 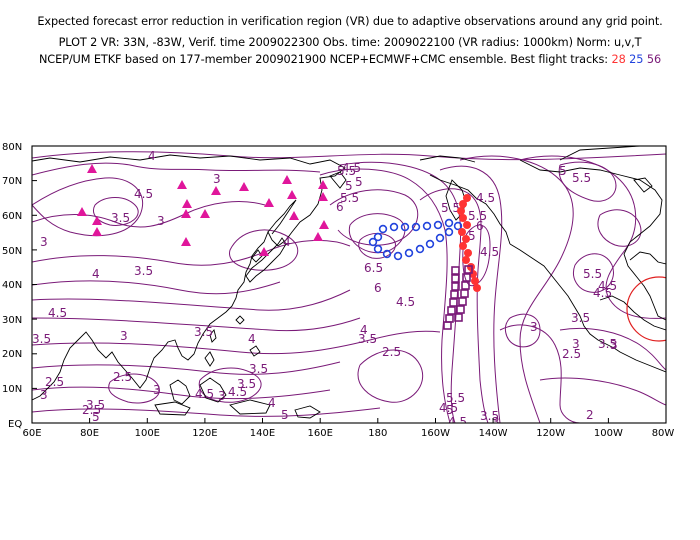 I want to click on lon-label-100w: 100W, so click(x=608, y=433).